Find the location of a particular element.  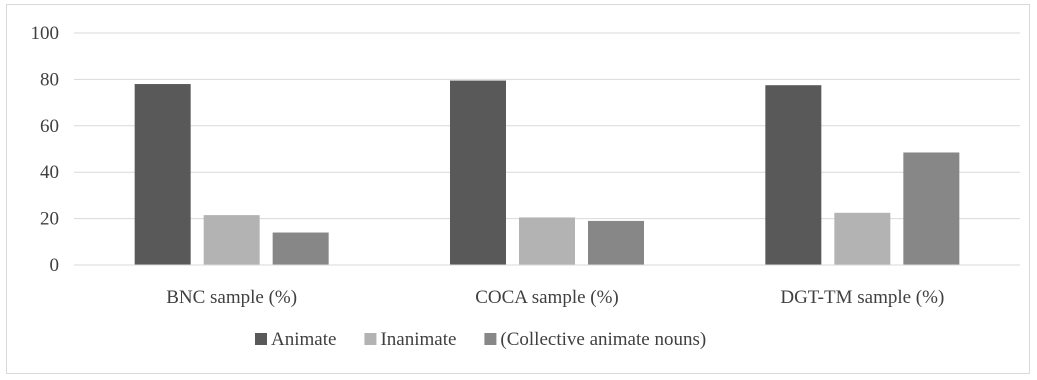

legend-item: Inanimate is located at coordinates (410, 339).